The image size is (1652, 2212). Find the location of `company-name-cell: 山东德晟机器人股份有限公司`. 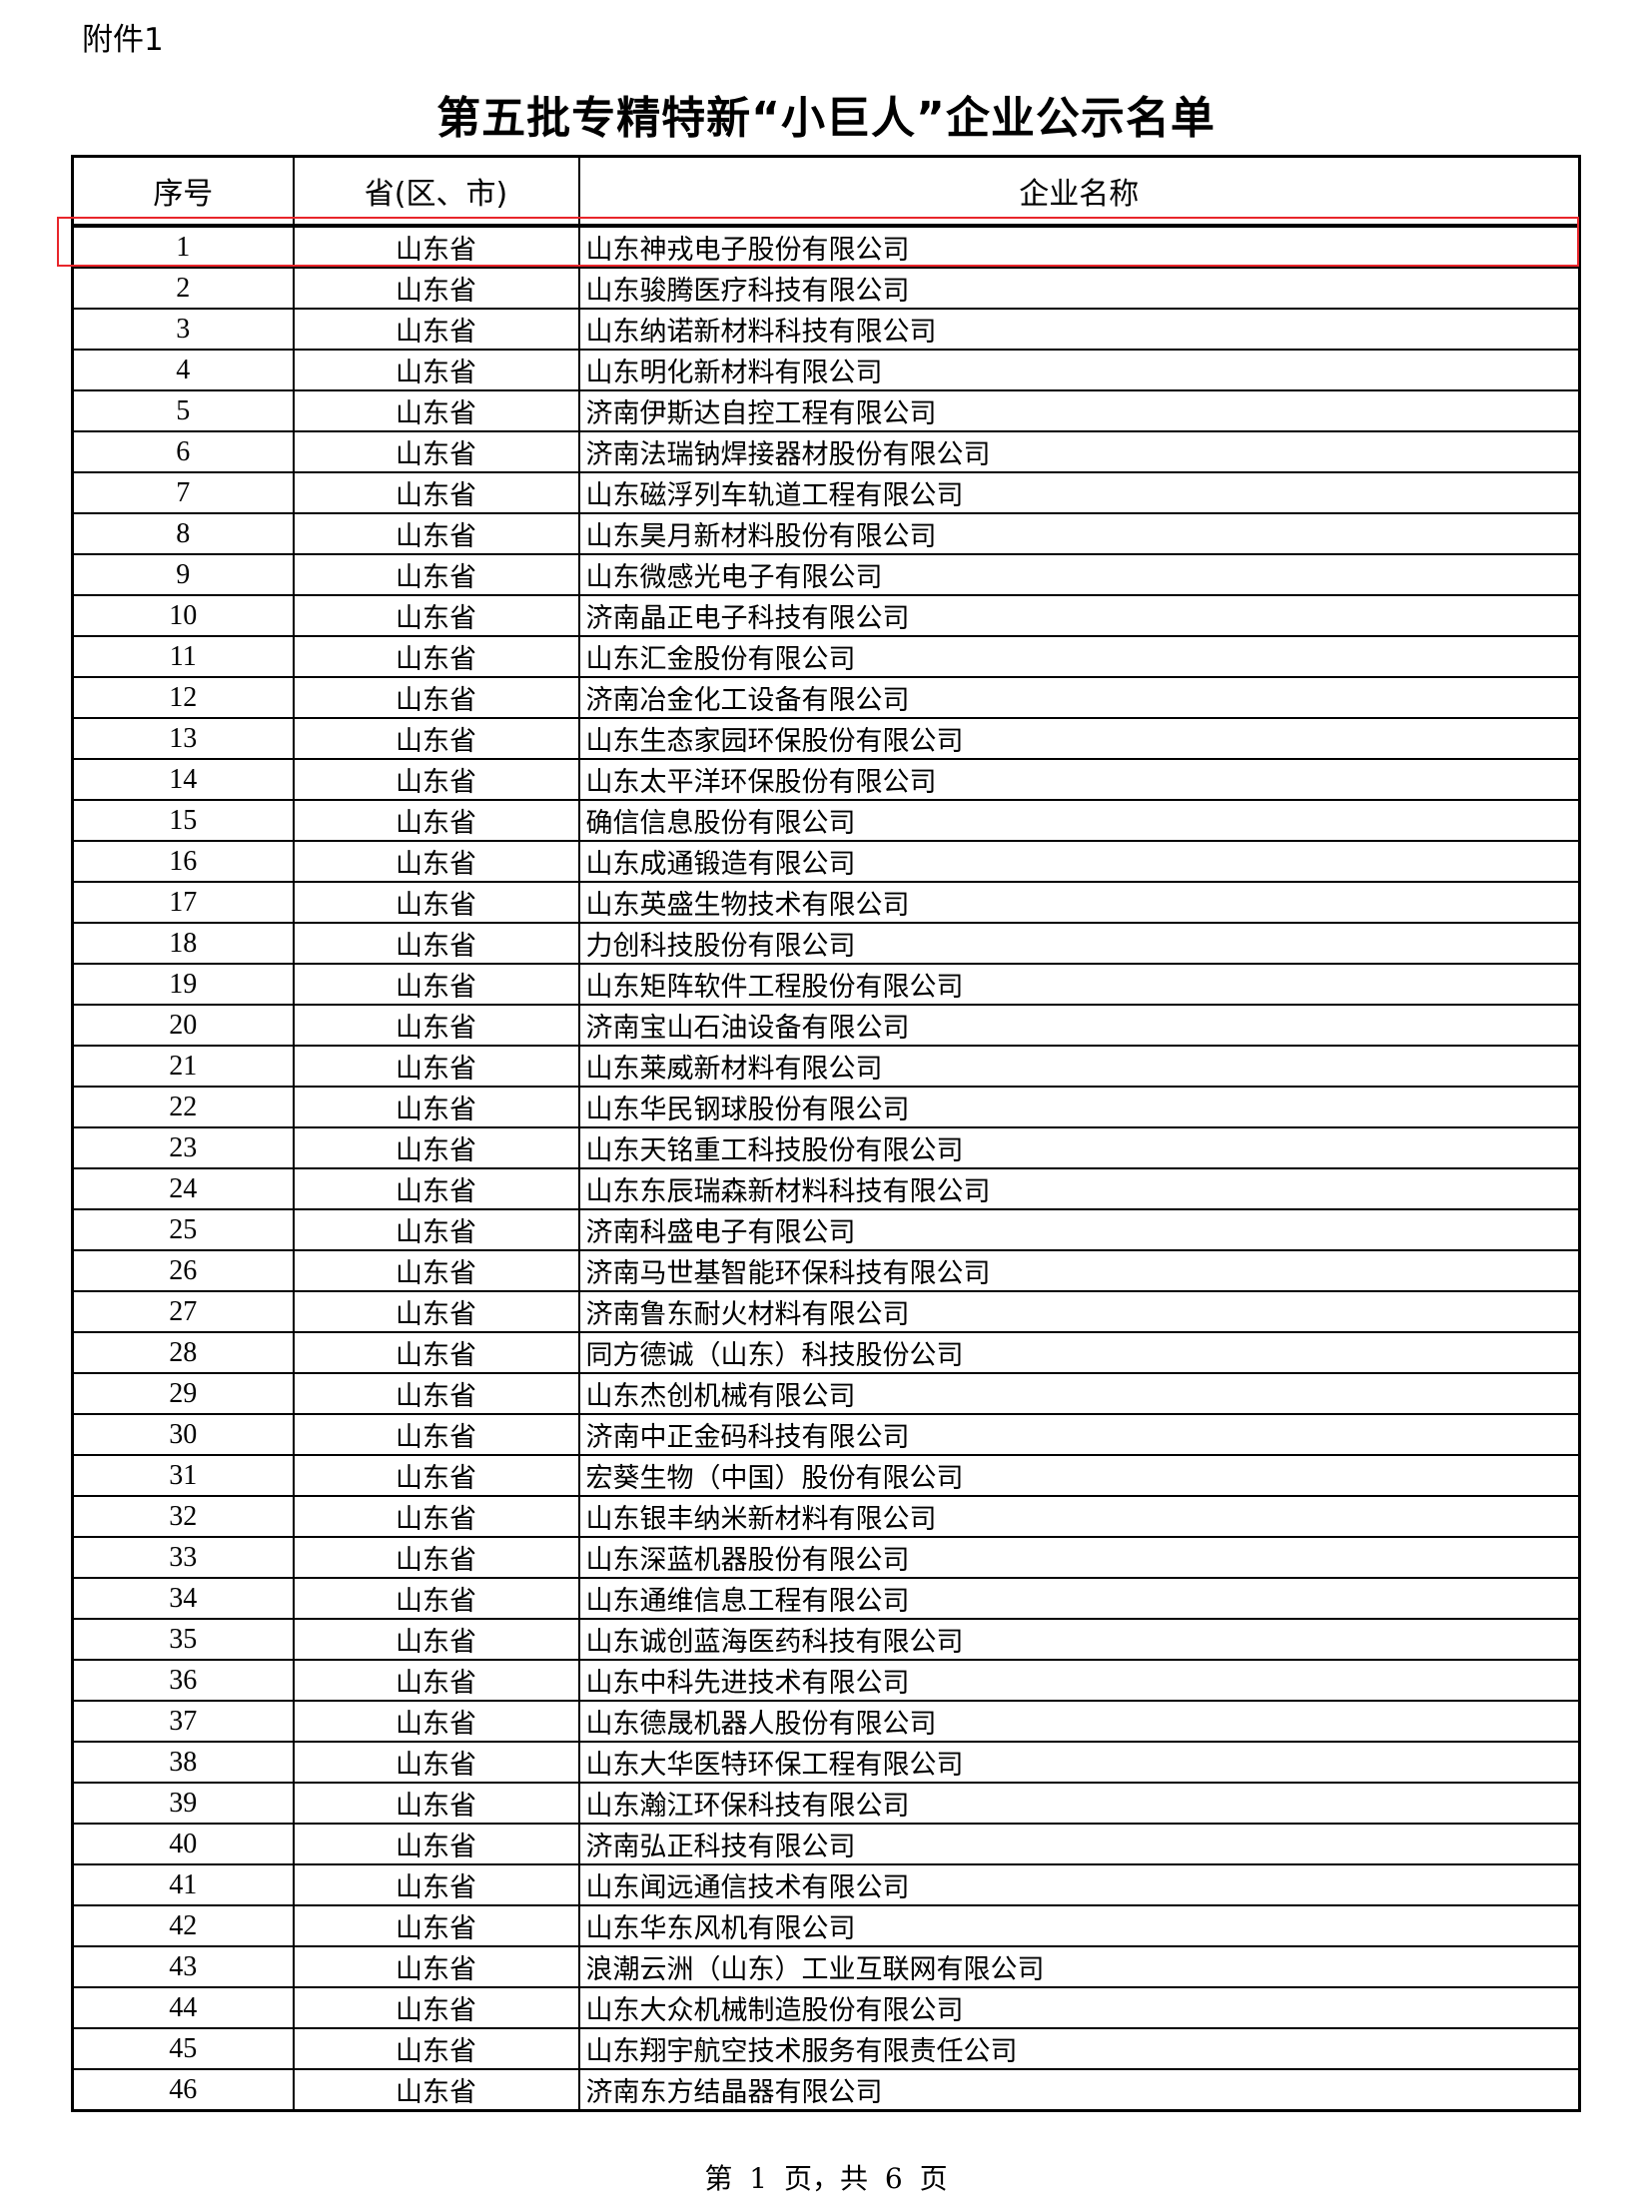

company-name-cell: 山东德晟机器人股份有限公司 is located at coordinates (1079, 1721).